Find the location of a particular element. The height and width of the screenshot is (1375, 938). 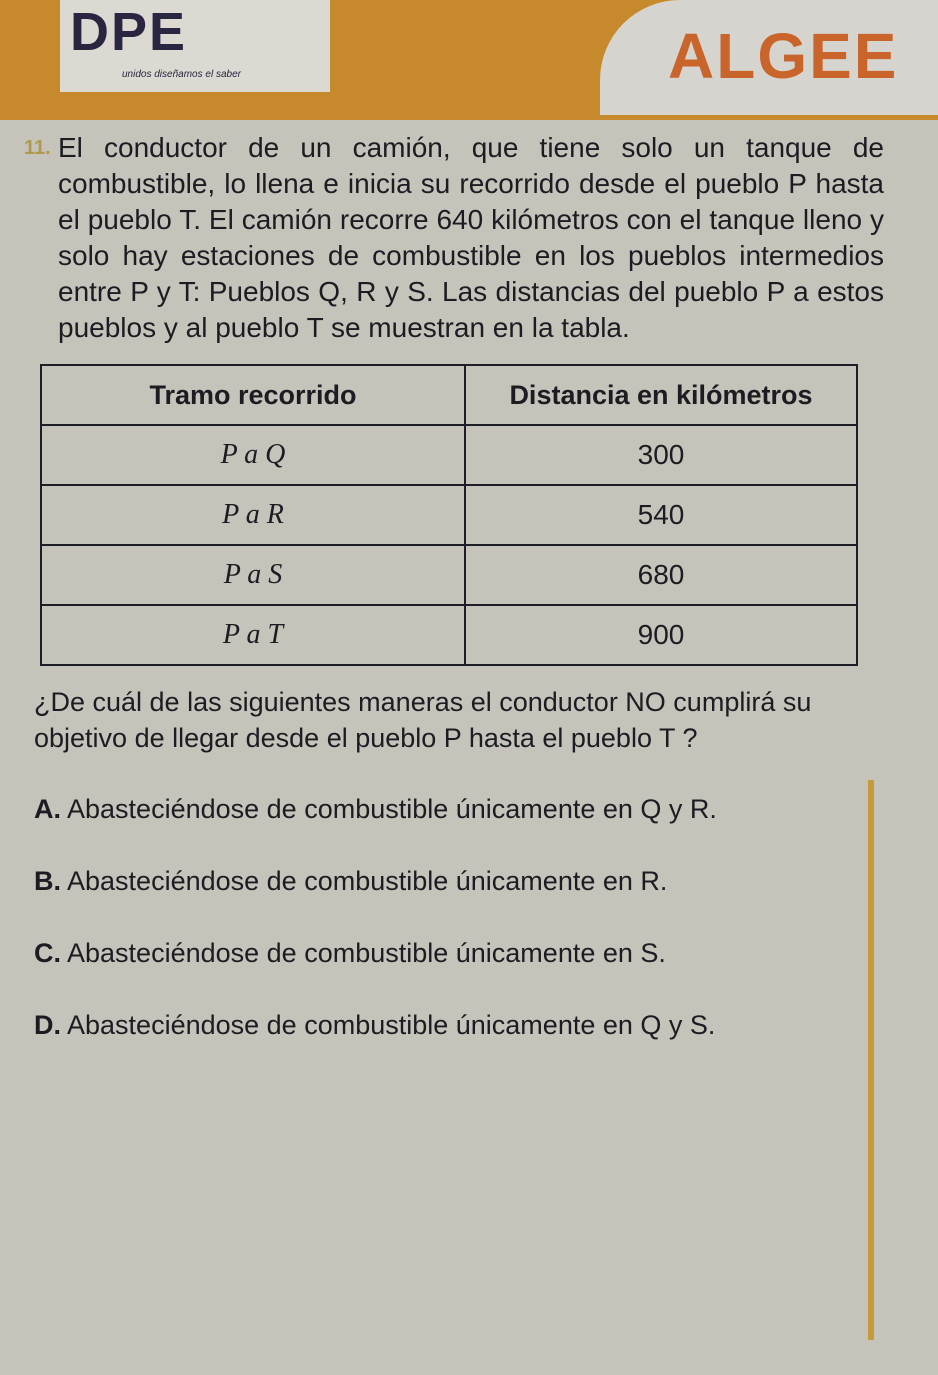

table-row: P a Q 300 is located at coordinates (449, 455).